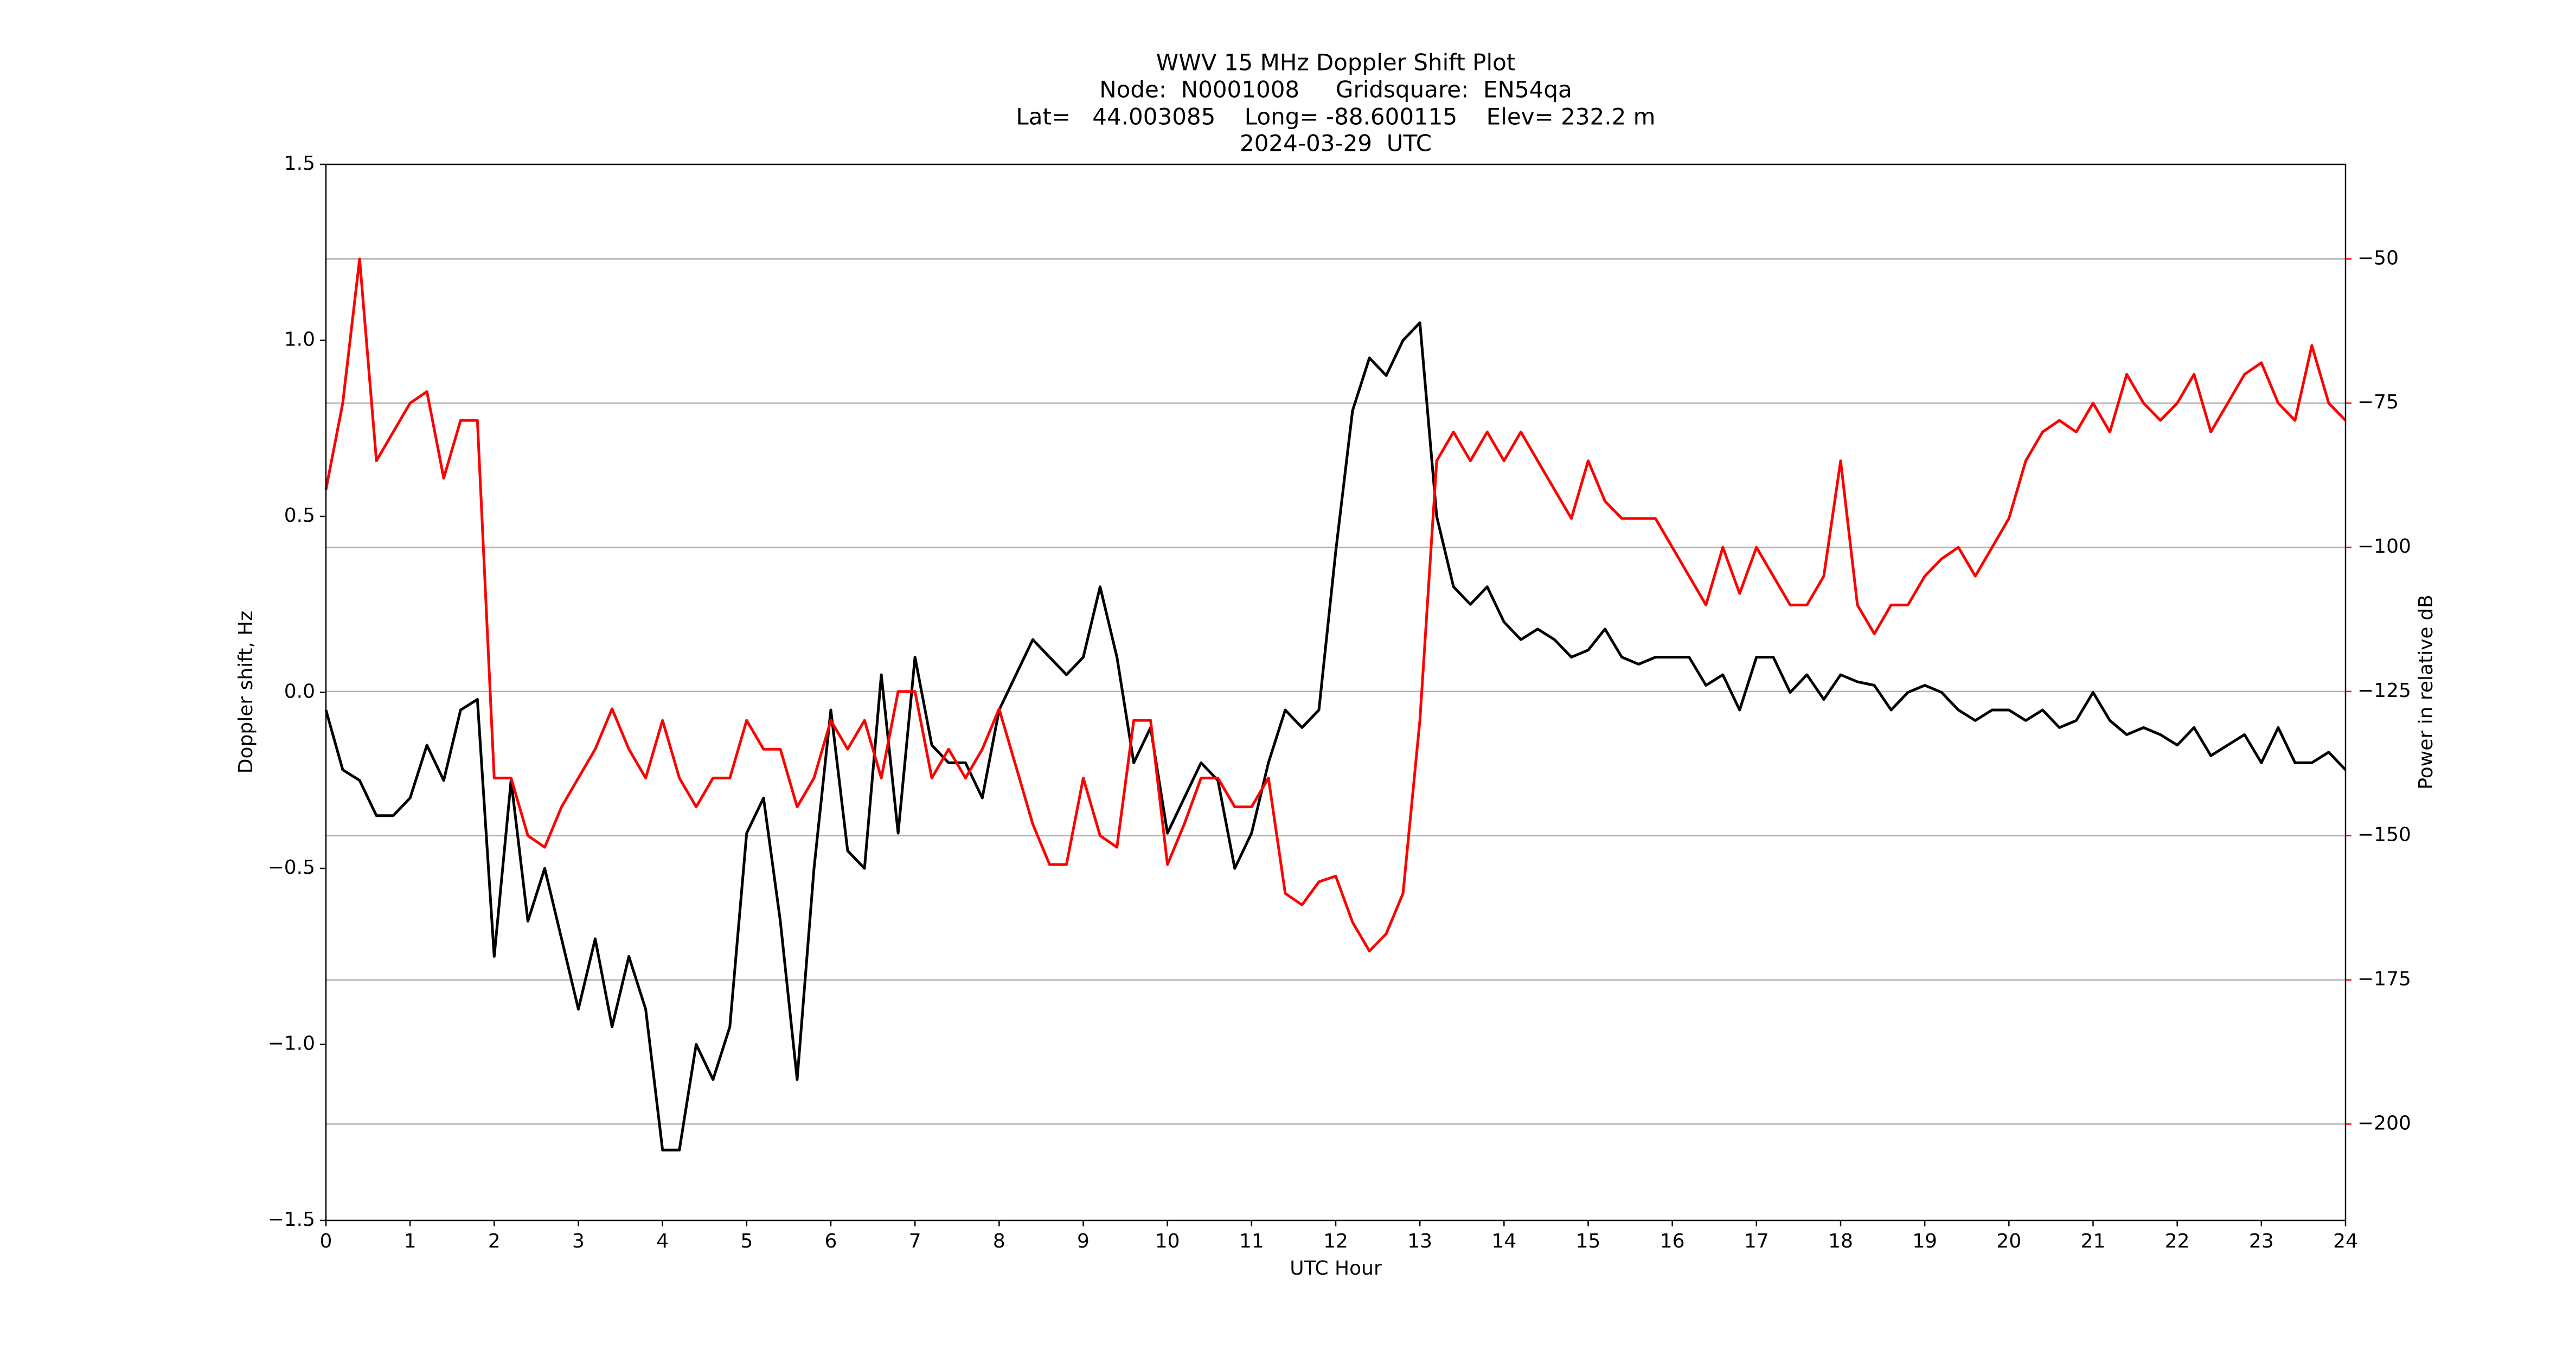 The image size is (2576, 1356). What do you see at coordinates (291, 867) in the screenshot?
I see `y-tick-label: −0.5` at bounding box center [291, 867].